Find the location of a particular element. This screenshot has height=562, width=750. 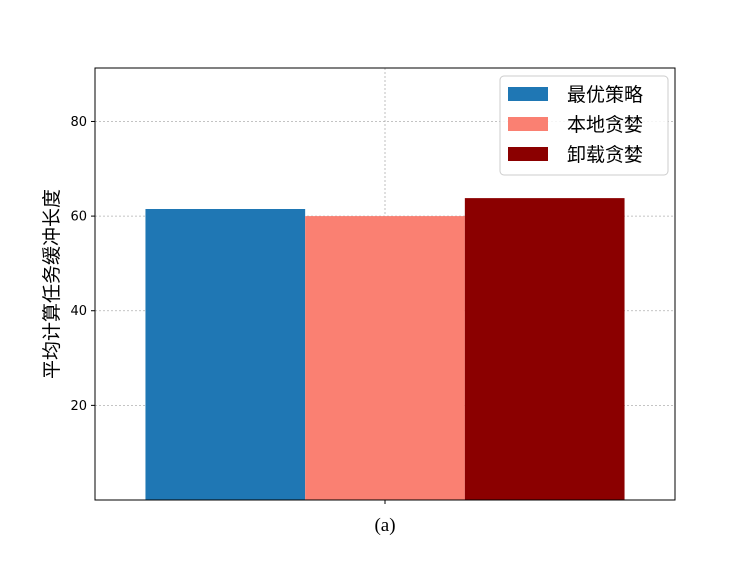

x-category-label: (a) is located at coordinates (384, 525).